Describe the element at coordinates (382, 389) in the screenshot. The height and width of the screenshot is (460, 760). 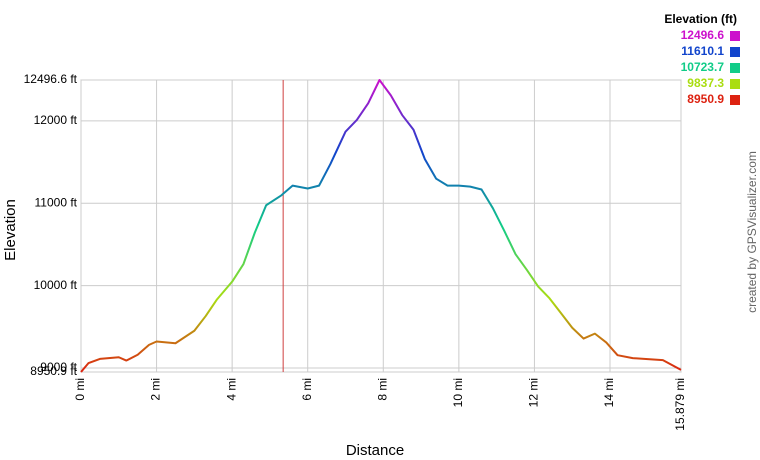
I see `x-tick-label: 8 mi` at that location.